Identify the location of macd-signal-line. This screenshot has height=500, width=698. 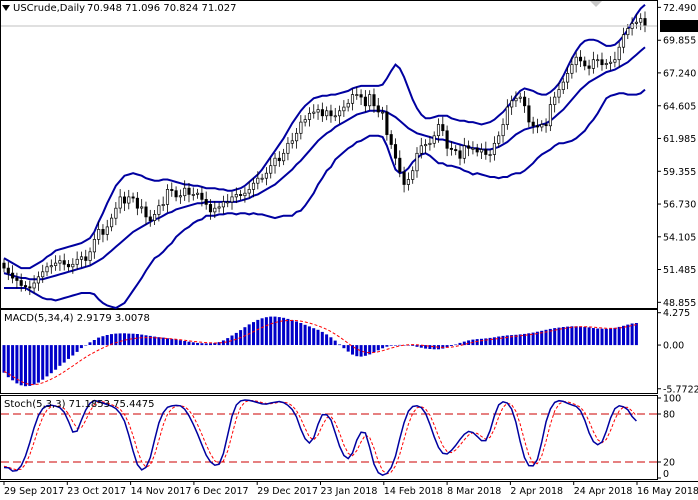
(320, 352).